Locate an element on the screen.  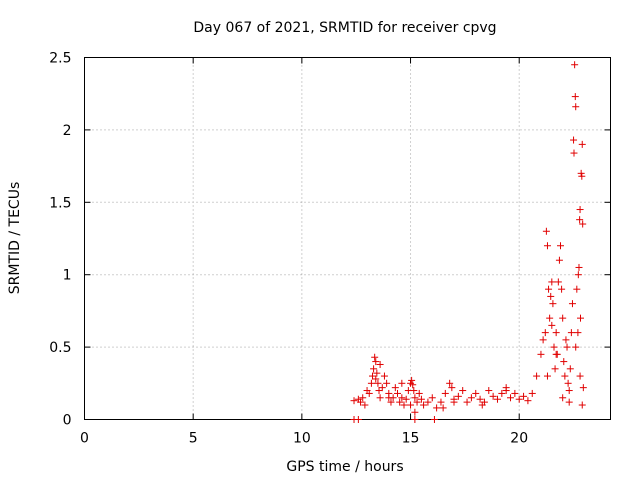
x-tick-label: 20 is located at coordinates (519, 439).